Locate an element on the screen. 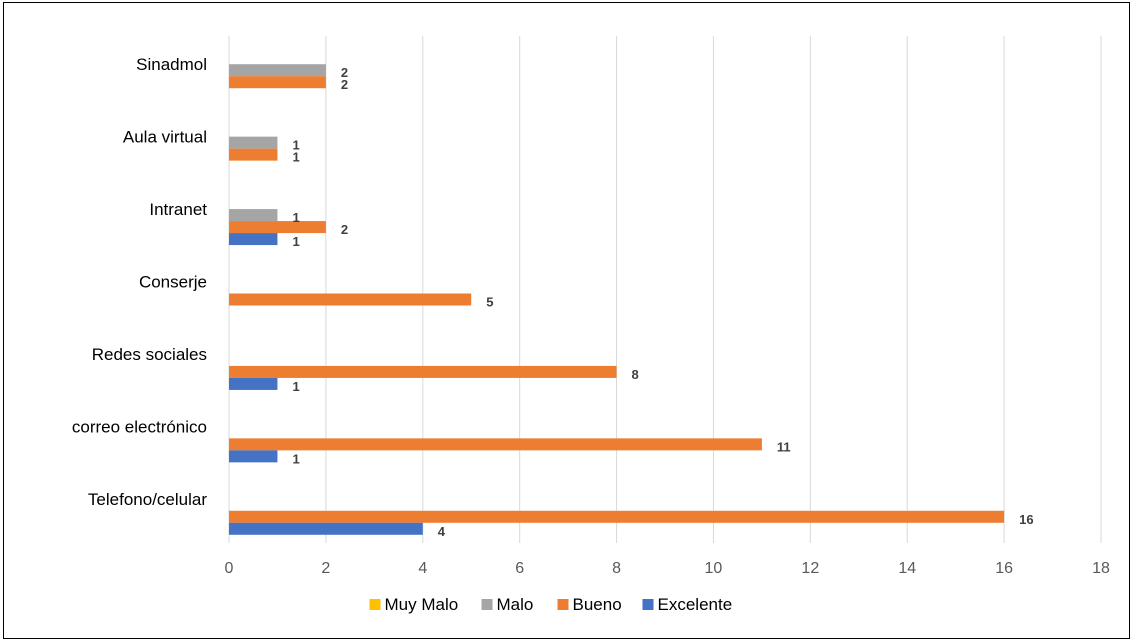 The image size is (1135, 643). data-label-bueno-intranet: 2 is located at coordinates (344, 229).